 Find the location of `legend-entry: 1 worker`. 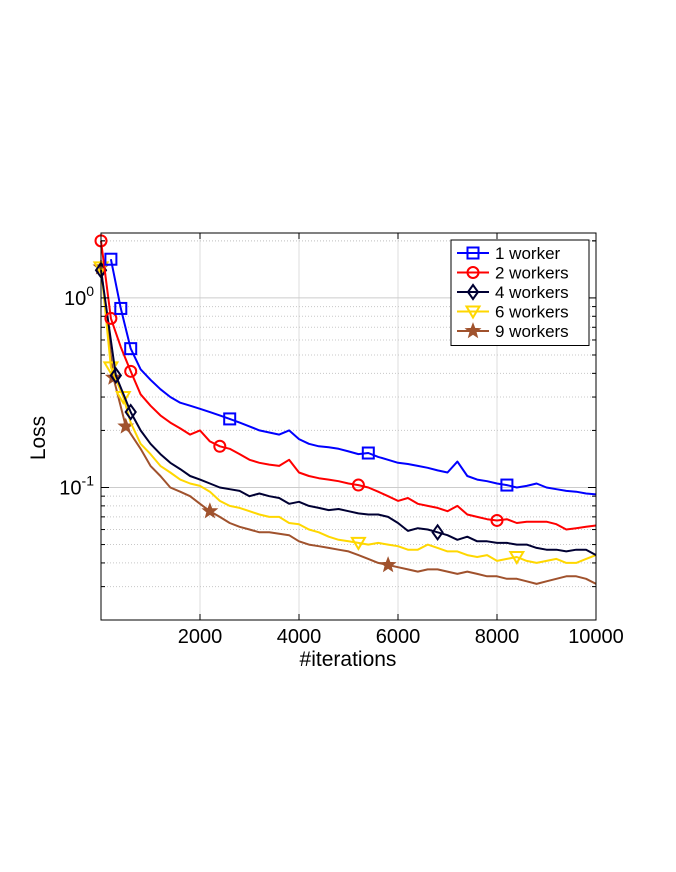

legend-entry: 1 worker is located at coordinates (509, 253).